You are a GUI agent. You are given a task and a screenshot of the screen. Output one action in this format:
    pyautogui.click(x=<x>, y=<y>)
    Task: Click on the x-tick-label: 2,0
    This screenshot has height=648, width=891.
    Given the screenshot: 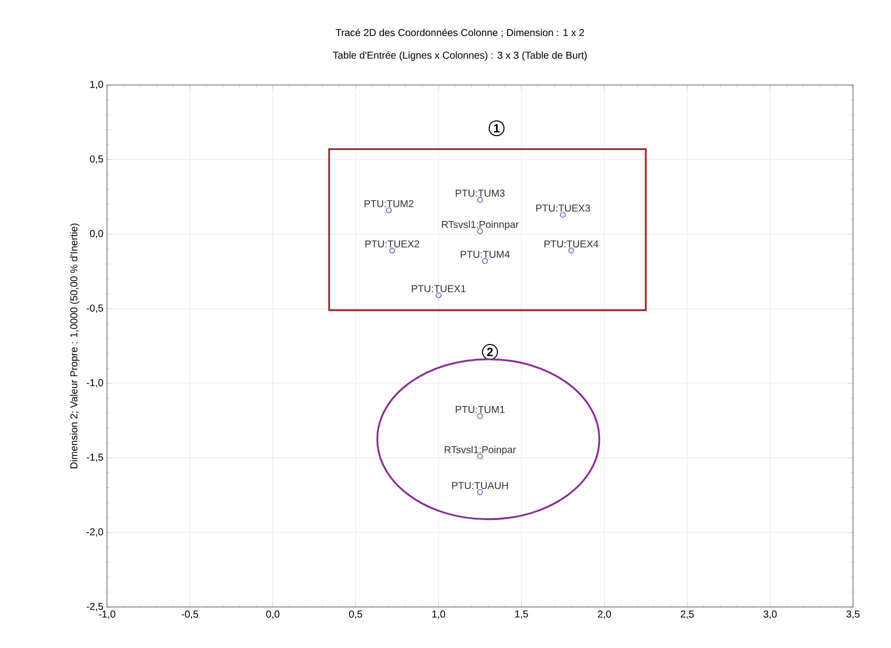 What is the action you would take?
    pyautogui.click(x=604, y=614)
    